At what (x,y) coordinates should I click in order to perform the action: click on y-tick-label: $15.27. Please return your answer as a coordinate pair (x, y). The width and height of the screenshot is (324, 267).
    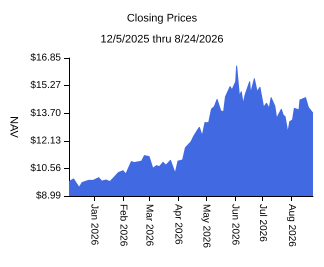
    Looking at the image, I should click on (46, 86).